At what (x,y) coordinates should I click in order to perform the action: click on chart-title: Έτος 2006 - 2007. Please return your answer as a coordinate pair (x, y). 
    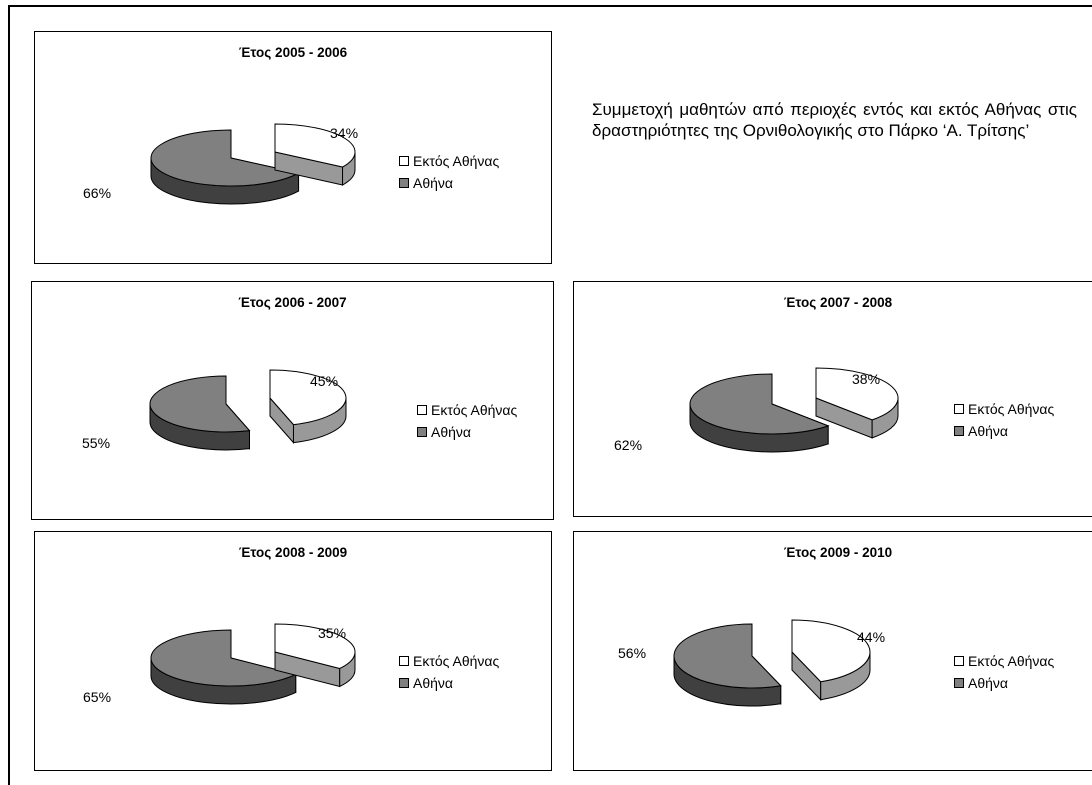
    Looking at the image, I should click on (292, 302).